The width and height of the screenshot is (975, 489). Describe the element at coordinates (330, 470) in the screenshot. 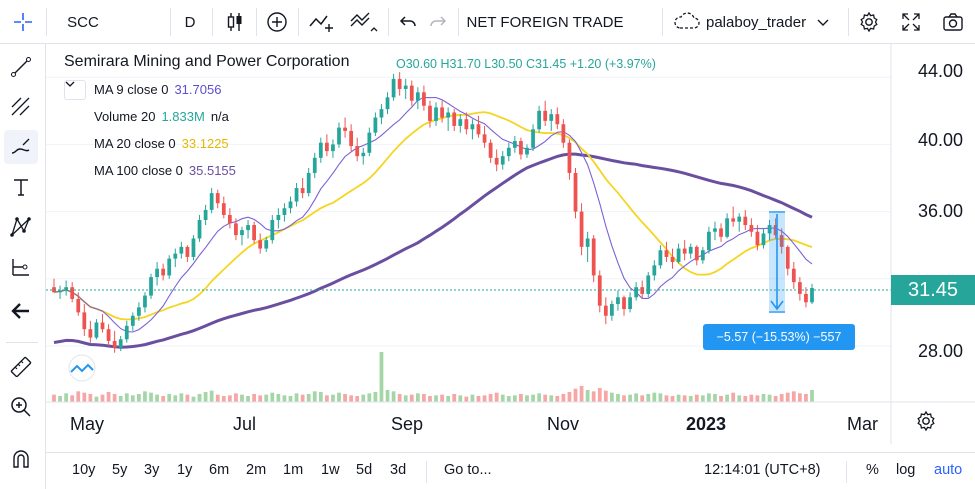

I see `range-1w-button: 1w` at that location.